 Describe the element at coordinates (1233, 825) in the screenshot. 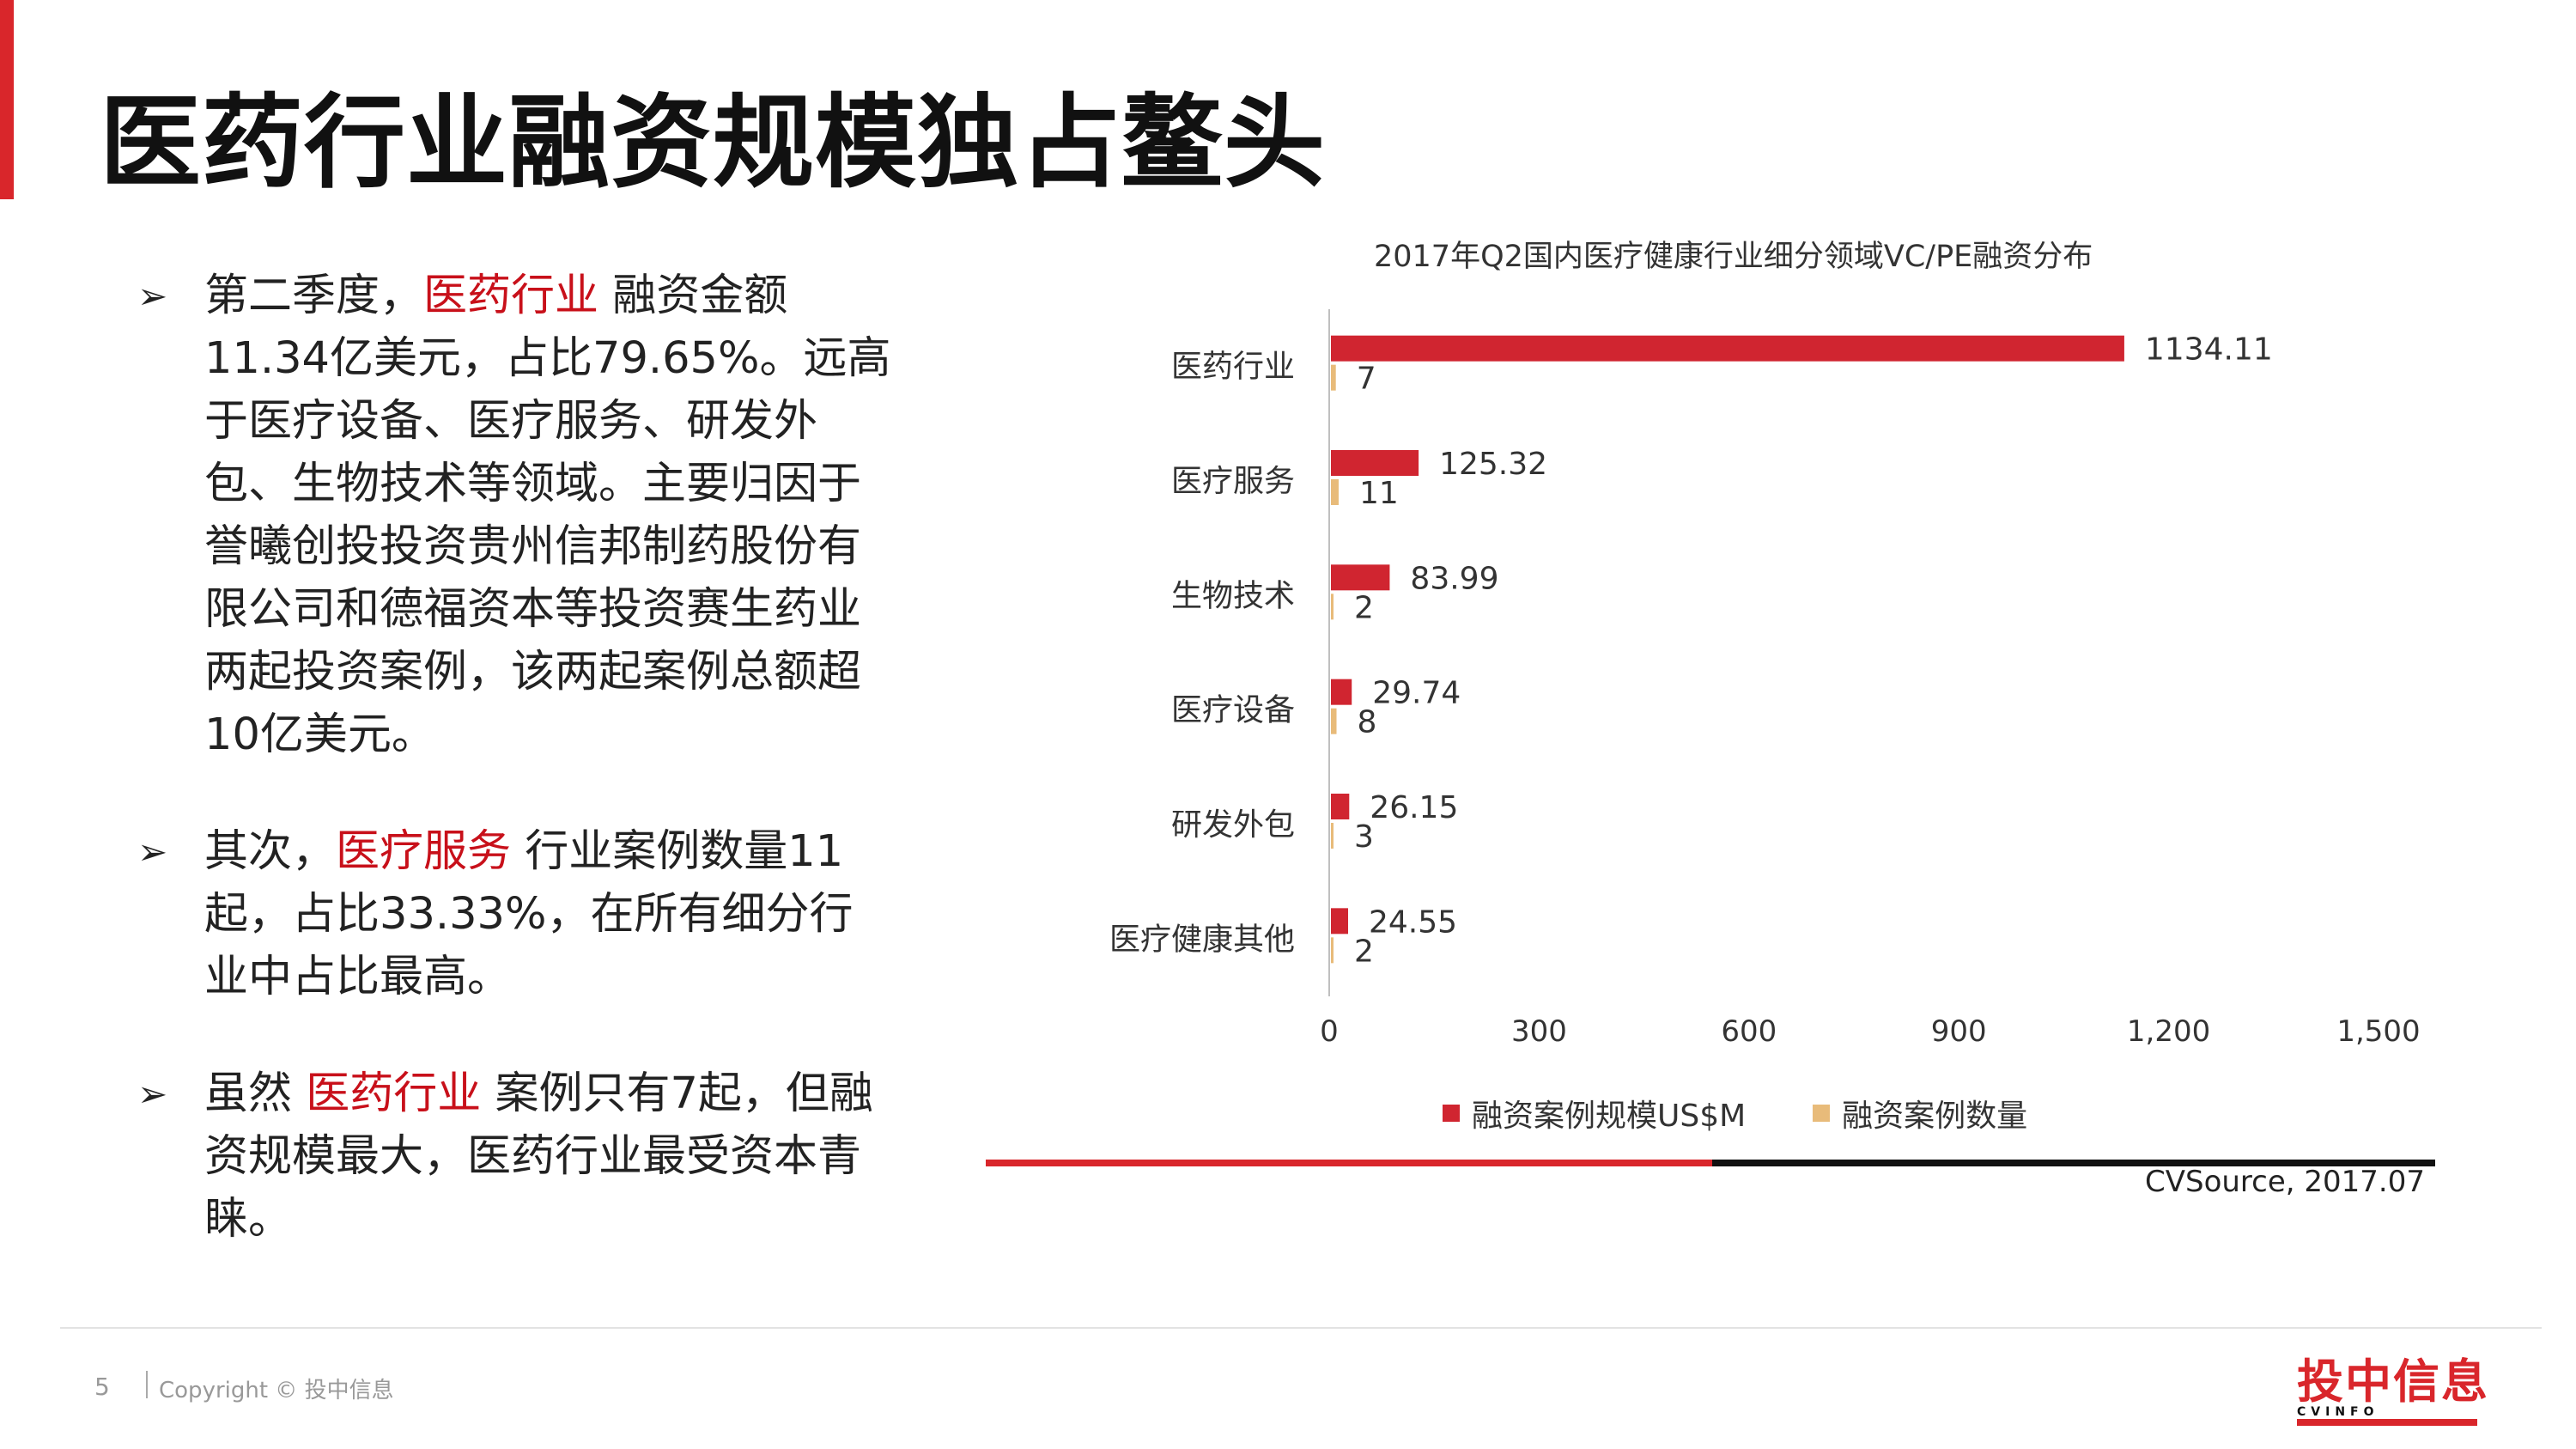

I see `category-label: 研发外包` at that location.